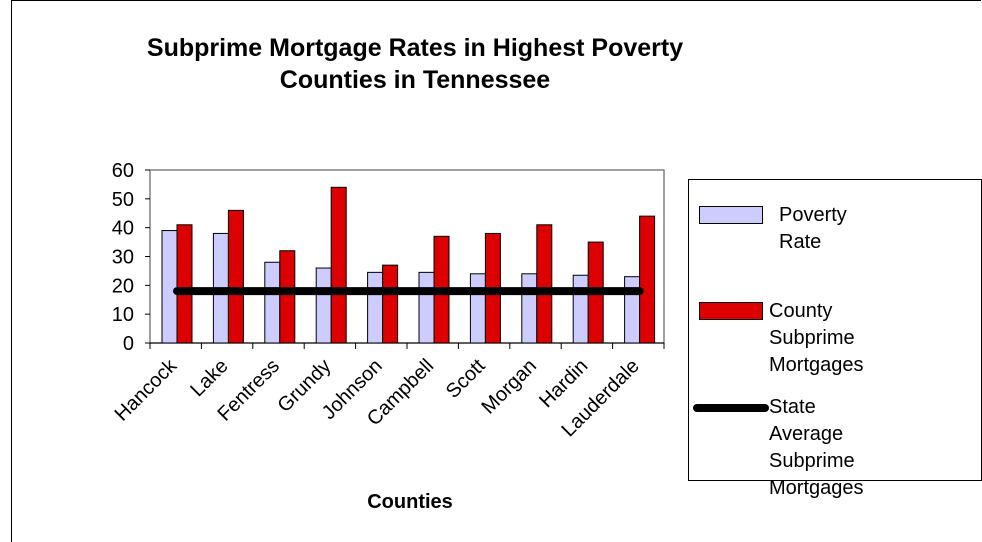  What do you see at coordinates (209, 378) in the screenshot?
I see `x-tick-label: Lake` at bounding box center [209, 378].